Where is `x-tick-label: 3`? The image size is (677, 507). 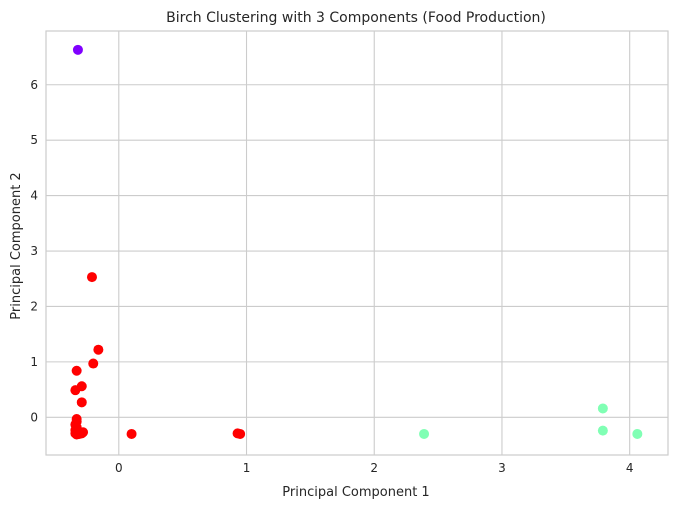
x-tick-label: 3 is located at coordinates (502, 468).